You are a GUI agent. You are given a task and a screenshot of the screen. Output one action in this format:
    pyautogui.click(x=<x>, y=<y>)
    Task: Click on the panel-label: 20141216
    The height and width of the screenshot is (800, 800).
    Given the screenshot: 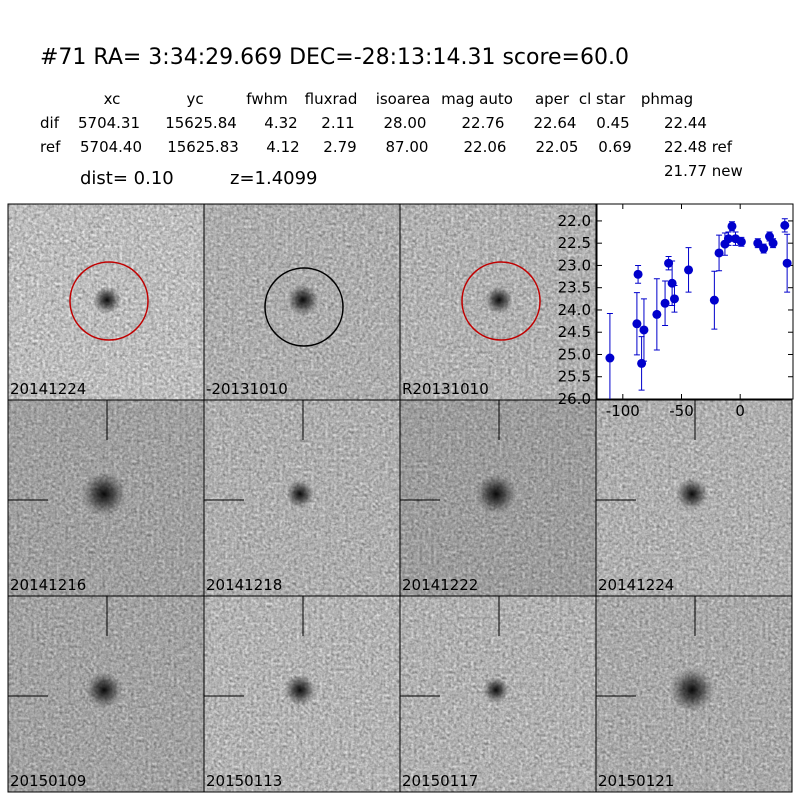 What is the action you would take?
    pyautogui.click(x=48, y=585)
    